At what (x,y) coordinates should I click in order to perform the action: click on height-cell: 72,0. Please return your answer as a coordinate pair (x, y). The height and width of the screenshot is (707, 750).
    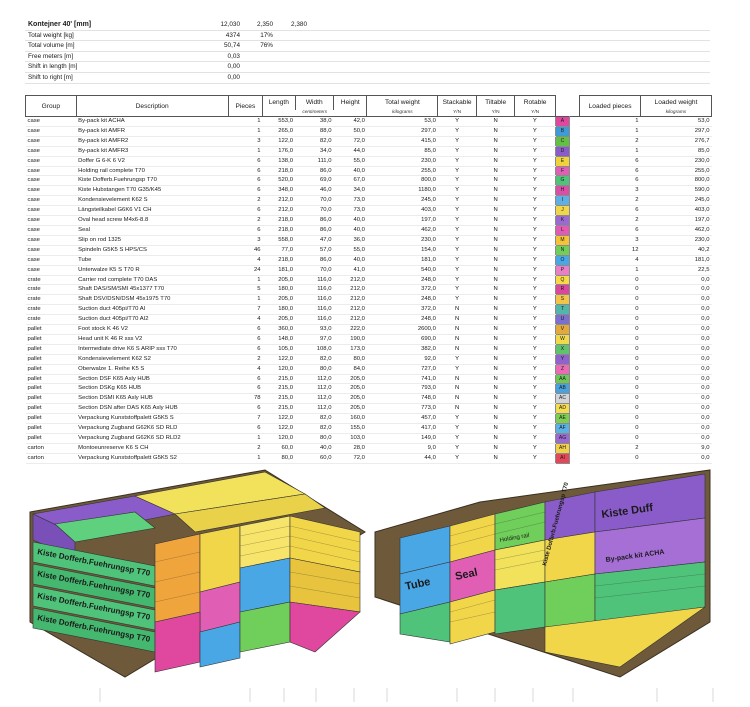
    Looking at the image, I should click on (350, 458).